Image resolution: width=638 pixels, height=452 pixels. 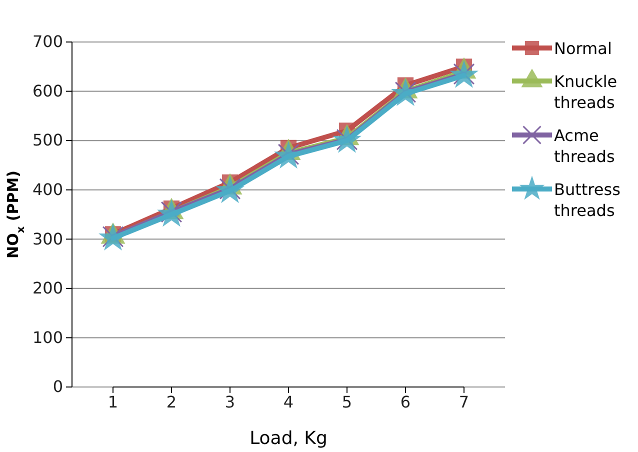 I want to click on x-tick-label: 3, so click(x=230, y=402).